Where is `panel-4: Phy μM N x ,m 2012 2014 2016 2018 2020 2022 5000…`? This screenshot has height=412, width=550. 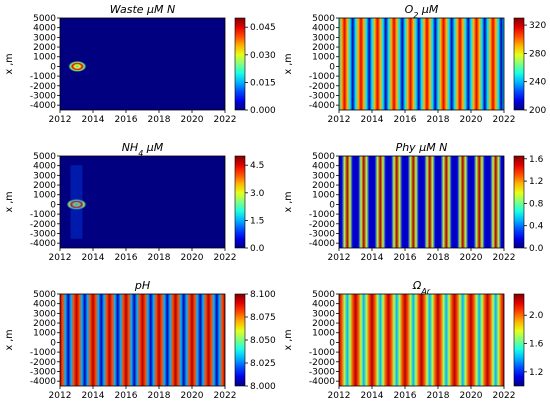
panel-4: Phy μM N x ,m 2012 2014 2016 2018 2020 2022 5000… is located at coordinates (413, 202).